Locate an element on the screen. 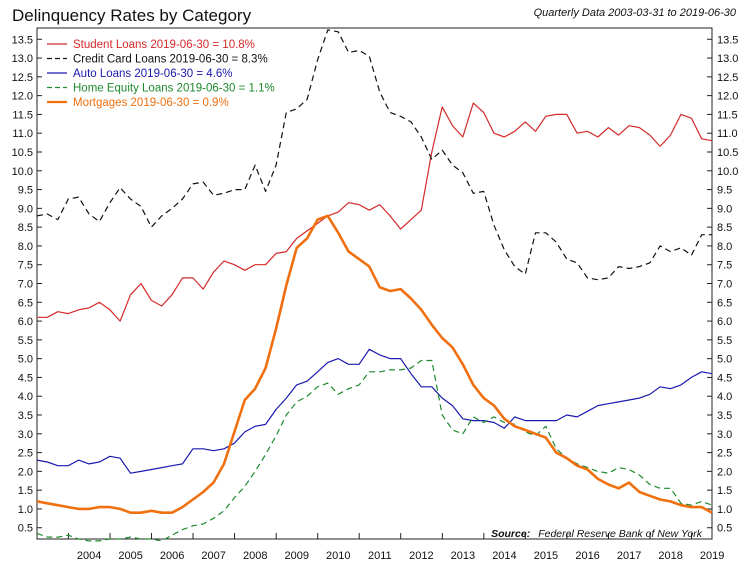 This screenshot has width=750, height=574. x-tick-label: 2018 is located at coordinates (670, 556).